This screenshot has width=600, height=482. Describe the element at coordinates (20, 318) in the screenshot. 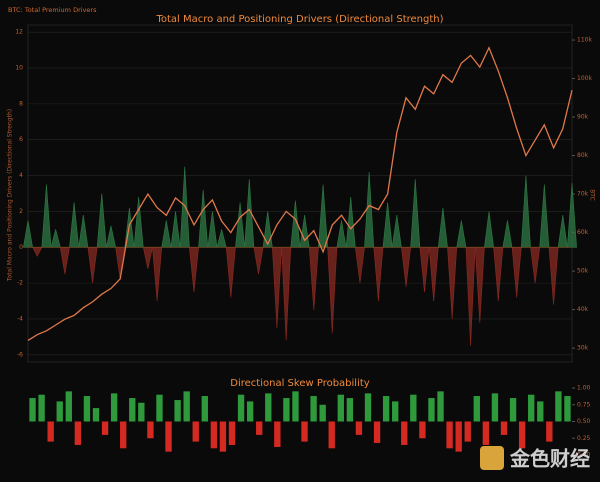

I see `y-tick-label: -4` at that location.